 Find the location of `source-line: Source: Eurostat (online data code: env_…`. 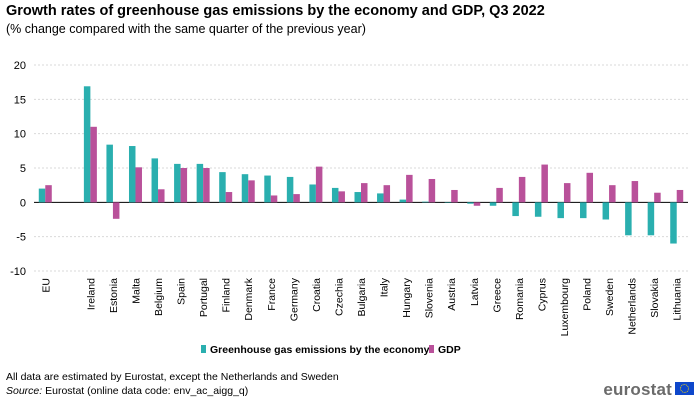

source-line: Source: Eurostat (online data code: env_… is located at coordinates (127, 391).